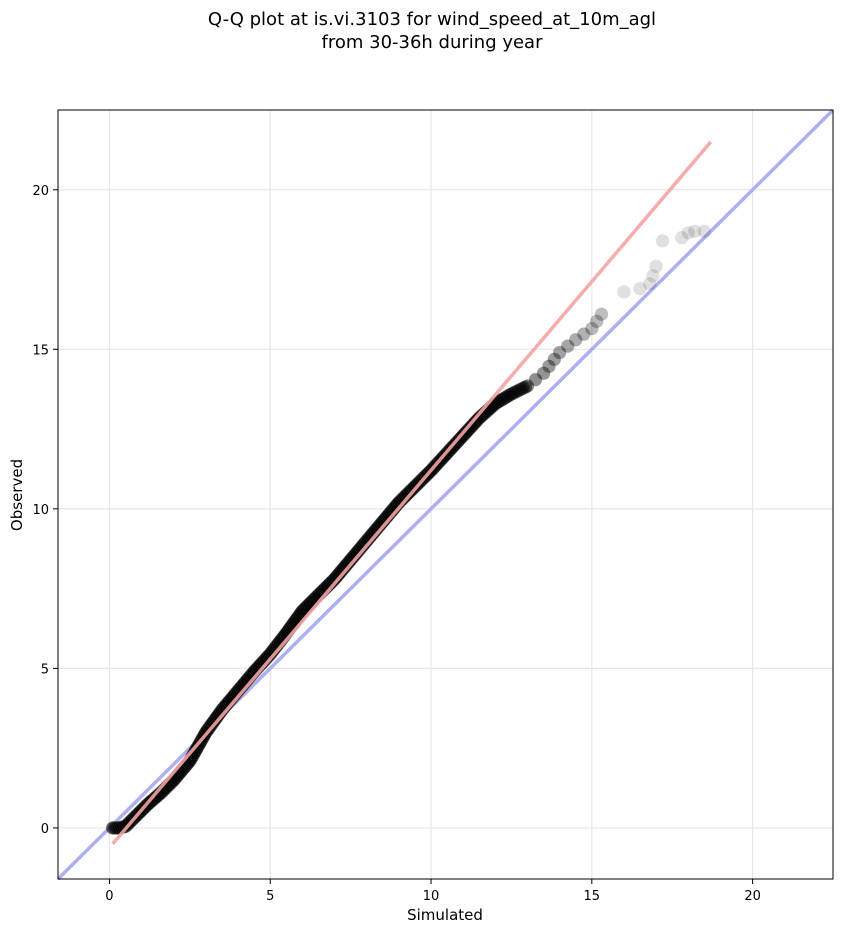 The width and height of the screenshot is (843, 934). I want to click on y-tick-label: 5, so click(45, 669).